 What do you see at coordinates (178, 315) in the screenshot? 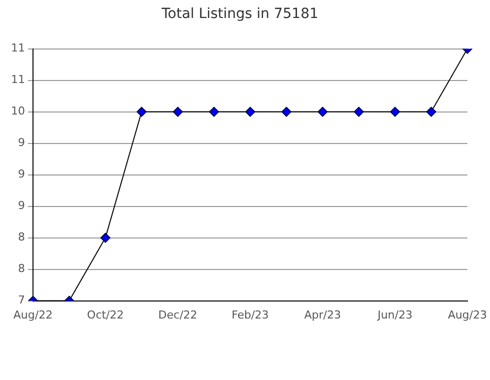
I see `x-tick-label: Dec/22` at bounding box center [178, 315].